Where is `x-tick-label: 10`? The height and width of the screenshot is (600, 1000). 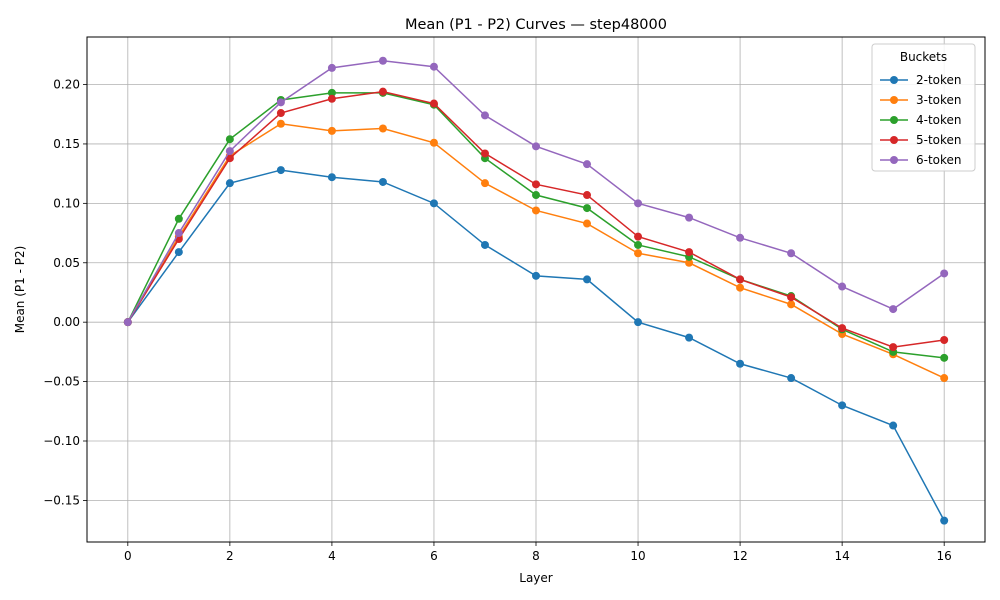 x-tick-label: 10 is located at coordinates (637, 556).